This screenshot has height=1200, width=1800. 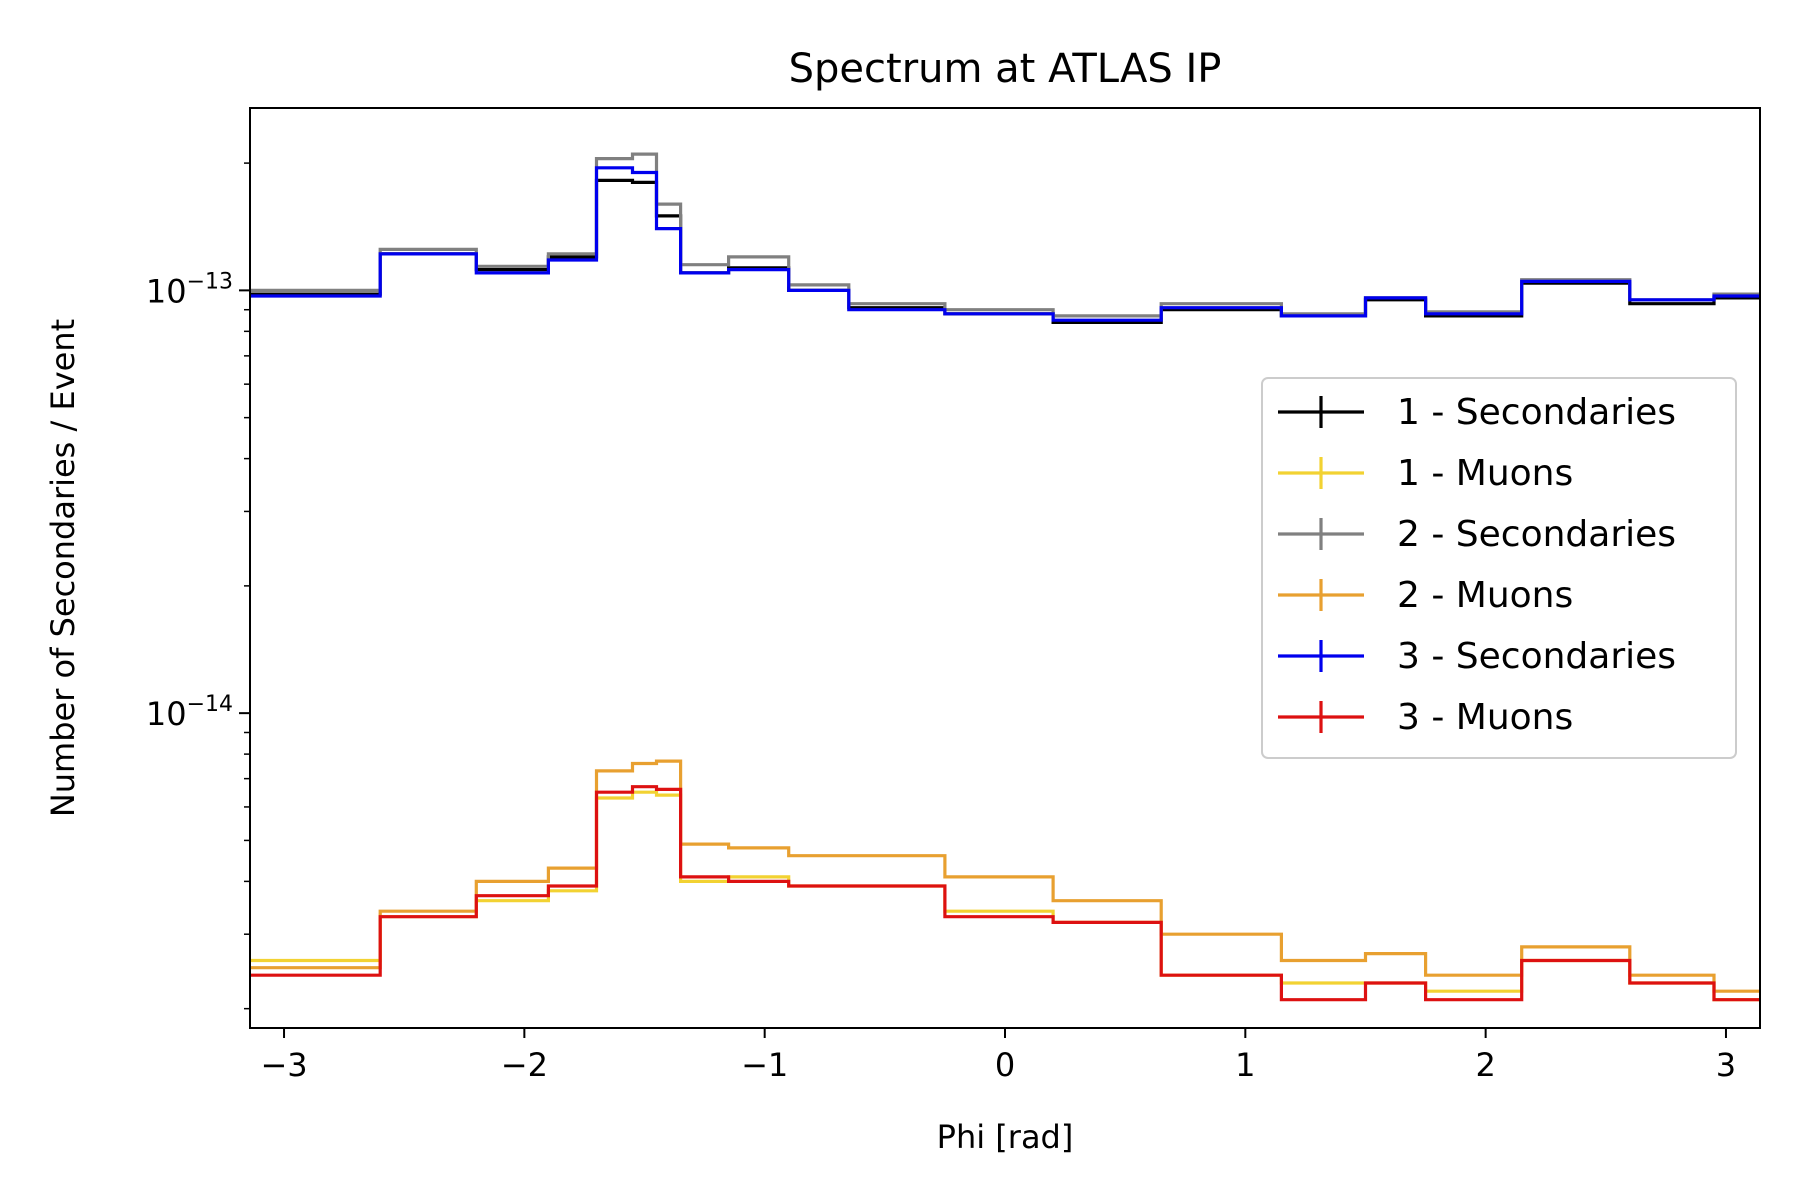 I want to click on x-tick-label: 2, so click(x=1485, y=1065).